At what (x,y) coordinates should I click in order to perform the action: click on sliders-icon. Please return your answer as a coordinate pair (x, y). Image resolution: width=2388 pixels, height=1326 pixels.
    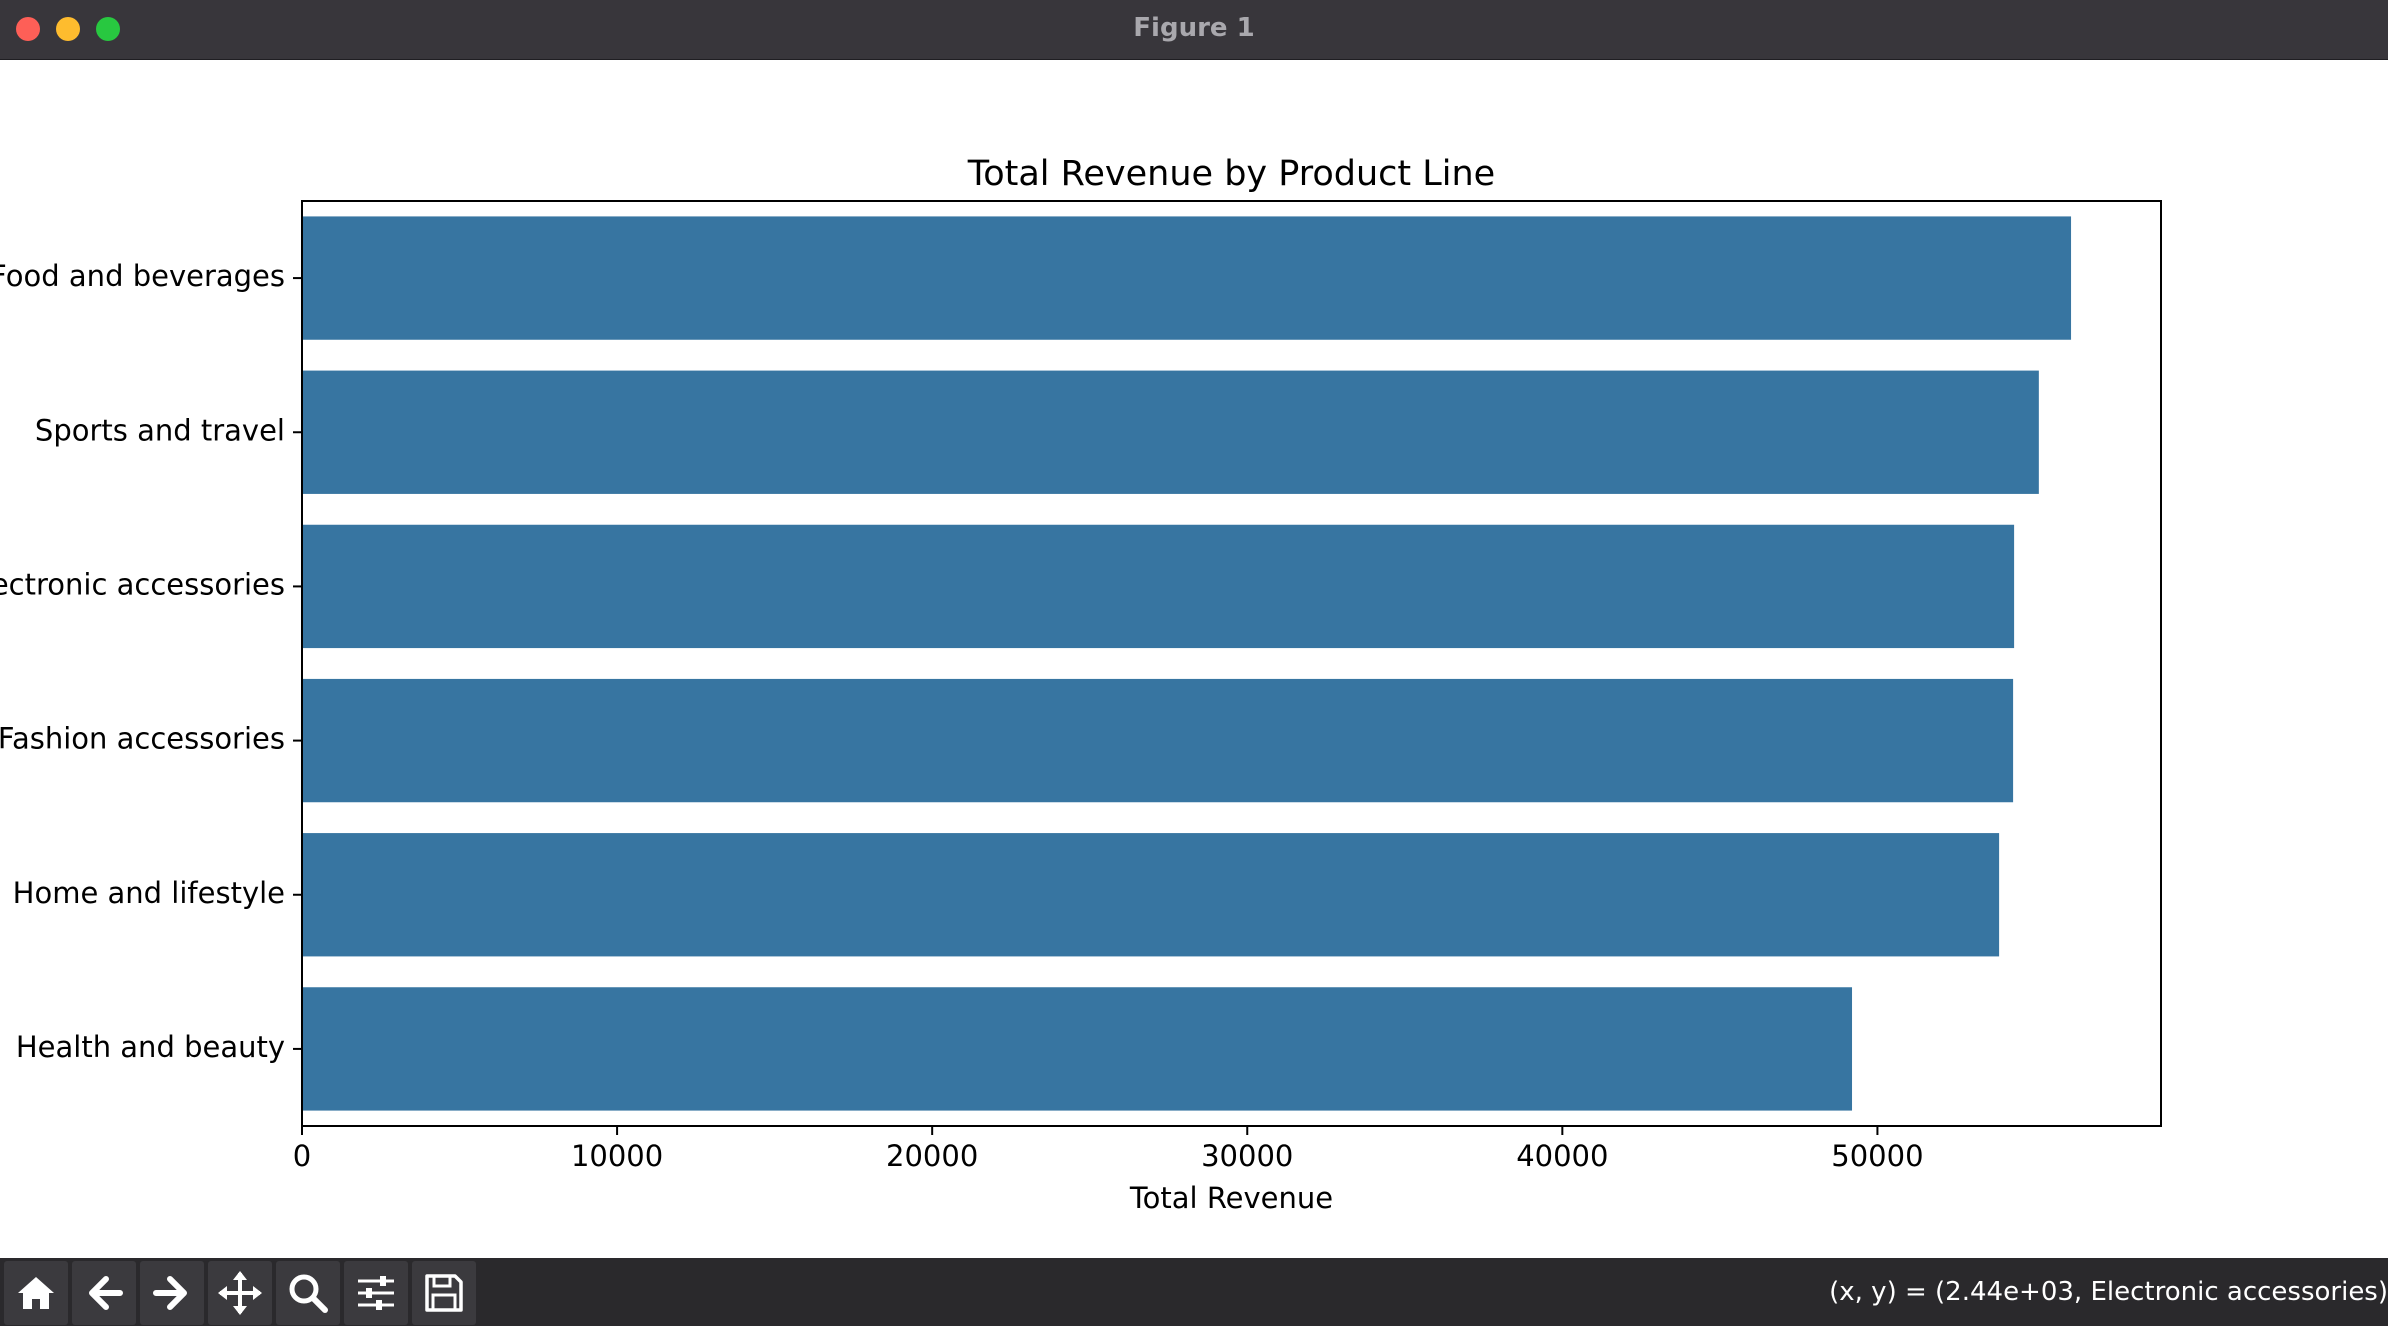
    Looking at the image, I should click on (376, 1293).